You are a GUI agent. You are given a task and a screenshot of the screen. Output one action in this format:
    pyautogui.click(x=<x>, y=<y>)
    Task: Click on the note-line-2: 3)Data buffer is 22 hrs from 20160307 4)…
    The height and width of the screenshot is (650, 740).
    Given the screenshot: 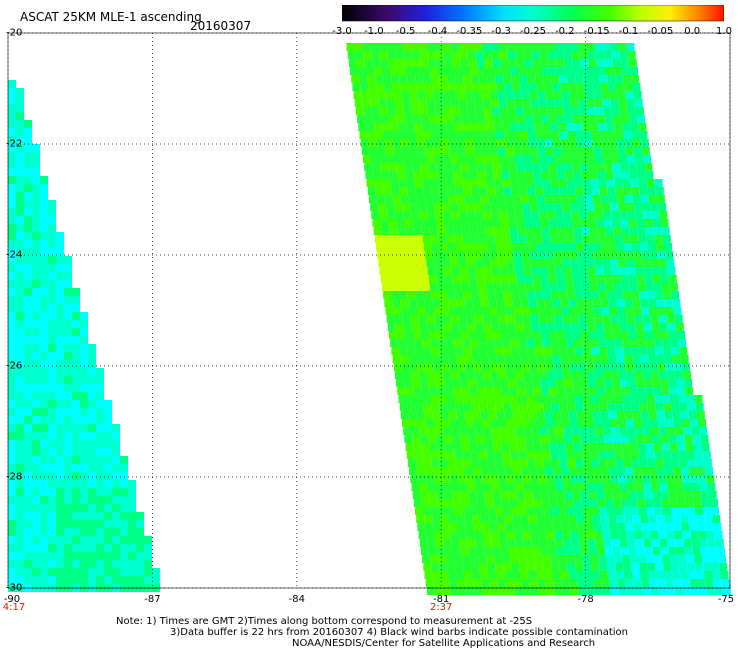 What is the action you would take?
    pyautogui.click(x=399, y=632)
    